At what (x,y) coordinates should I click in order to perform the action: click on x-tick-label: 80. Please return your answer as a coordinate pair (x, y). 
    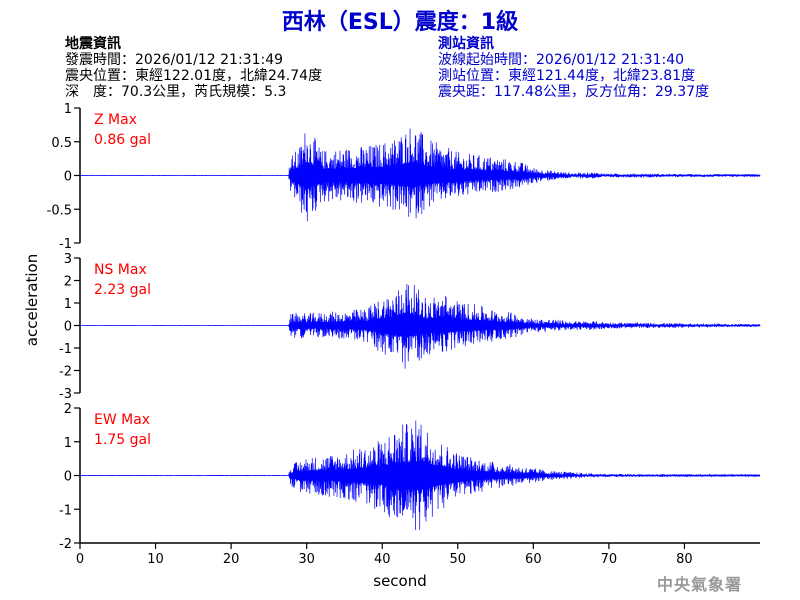
    Looking at the image, I should click on (684, 559).